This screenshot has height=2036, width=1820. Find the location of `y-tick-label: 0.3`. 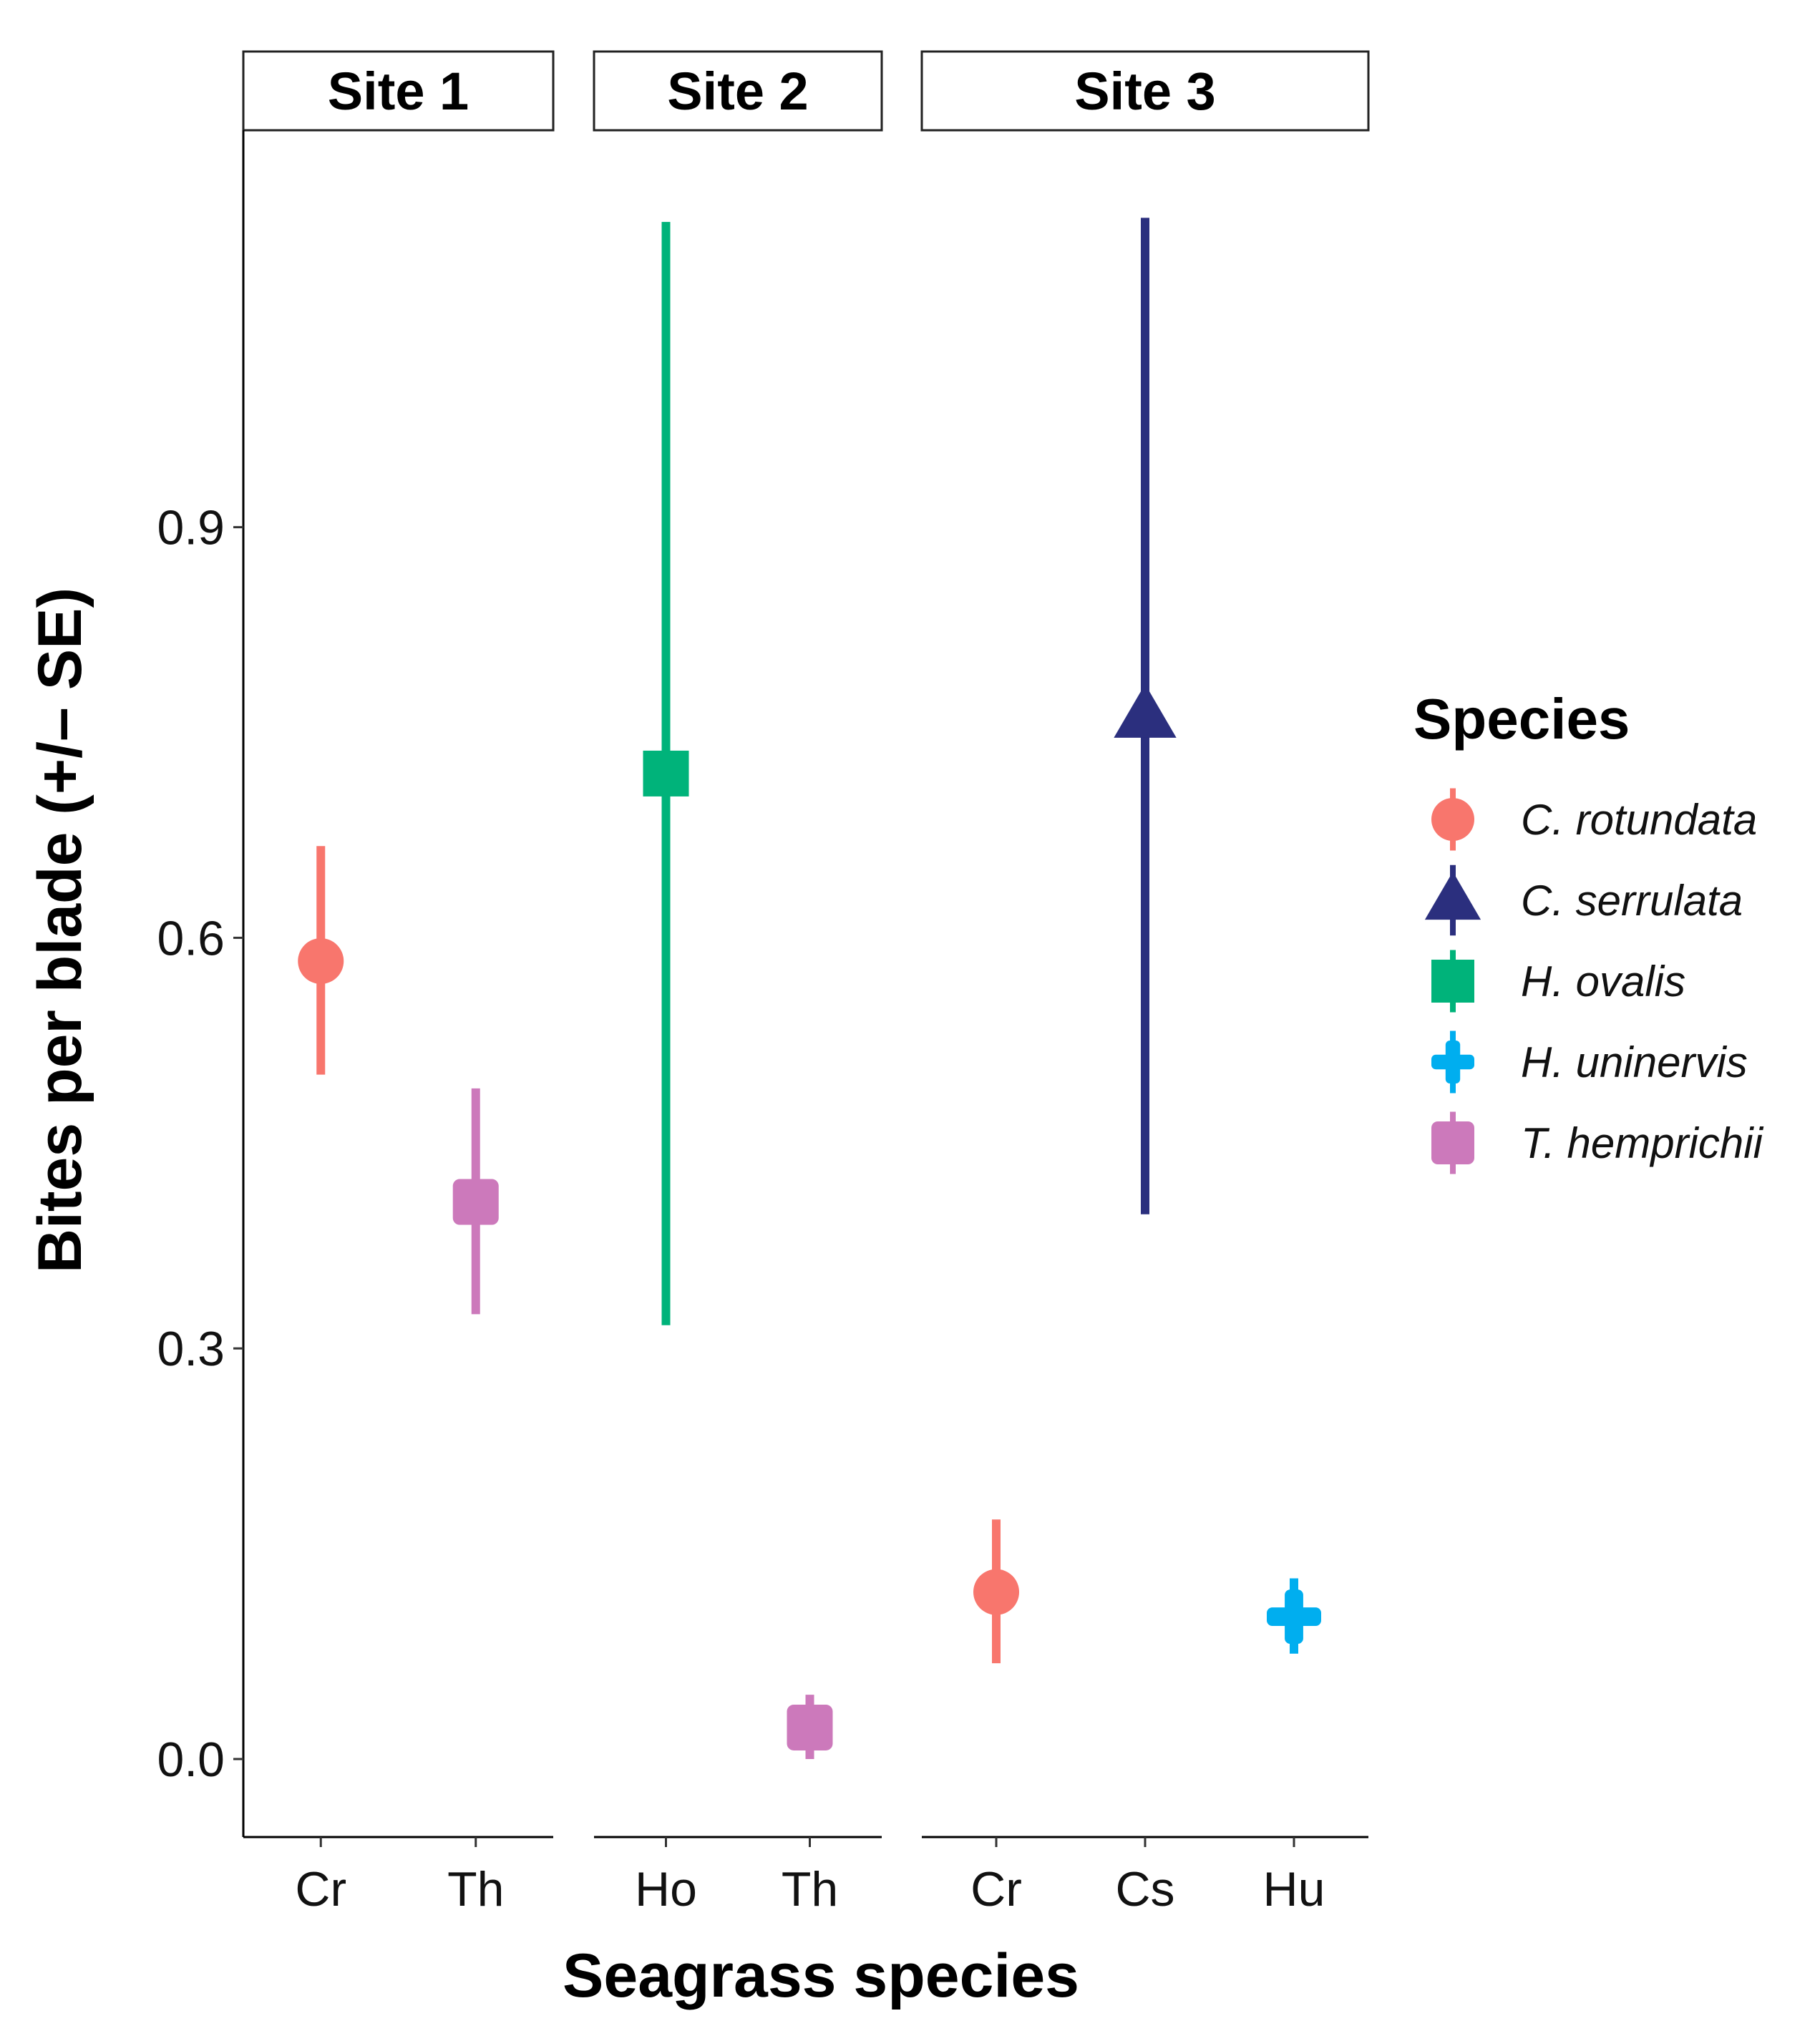

y-tick-label: 0.3 is located at coordinates (191, 1349).